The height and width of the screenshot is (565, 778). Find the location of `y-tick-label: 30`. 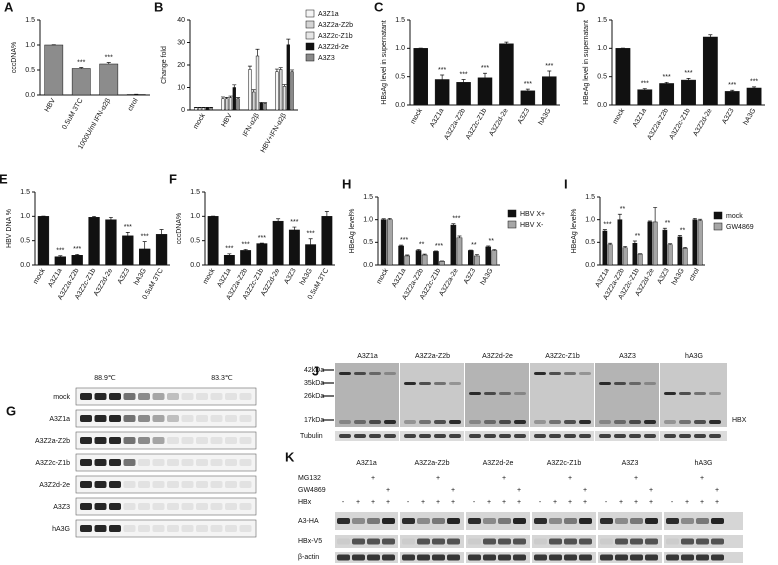

y-tick-label: 30 is located at coordinates (181, 42).